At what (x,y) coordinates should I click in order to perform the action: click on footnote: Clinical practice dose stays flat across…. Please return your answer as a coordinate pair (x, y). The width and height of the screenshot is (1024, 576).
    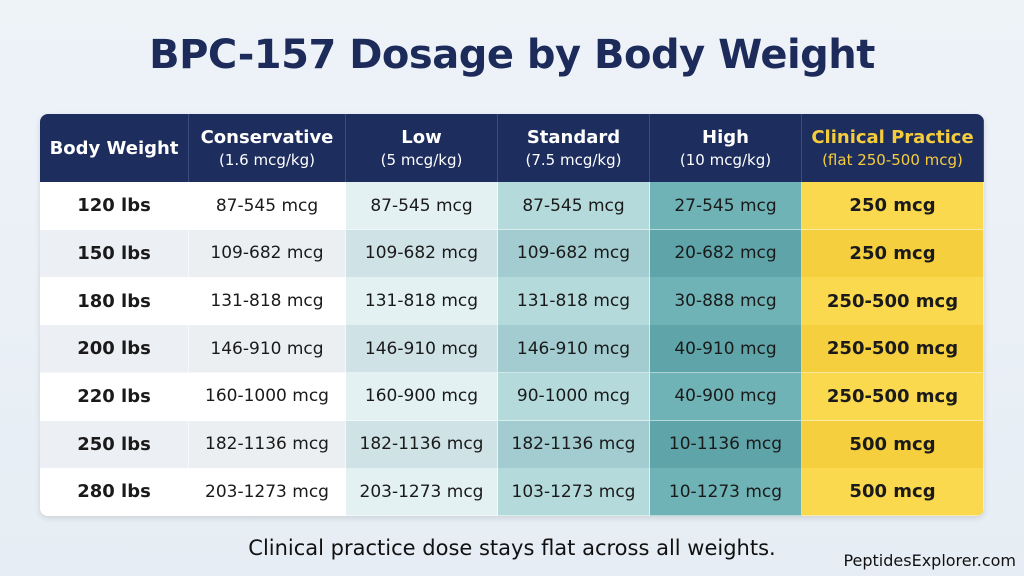
    Looking at the image, I should click on (512, 548).